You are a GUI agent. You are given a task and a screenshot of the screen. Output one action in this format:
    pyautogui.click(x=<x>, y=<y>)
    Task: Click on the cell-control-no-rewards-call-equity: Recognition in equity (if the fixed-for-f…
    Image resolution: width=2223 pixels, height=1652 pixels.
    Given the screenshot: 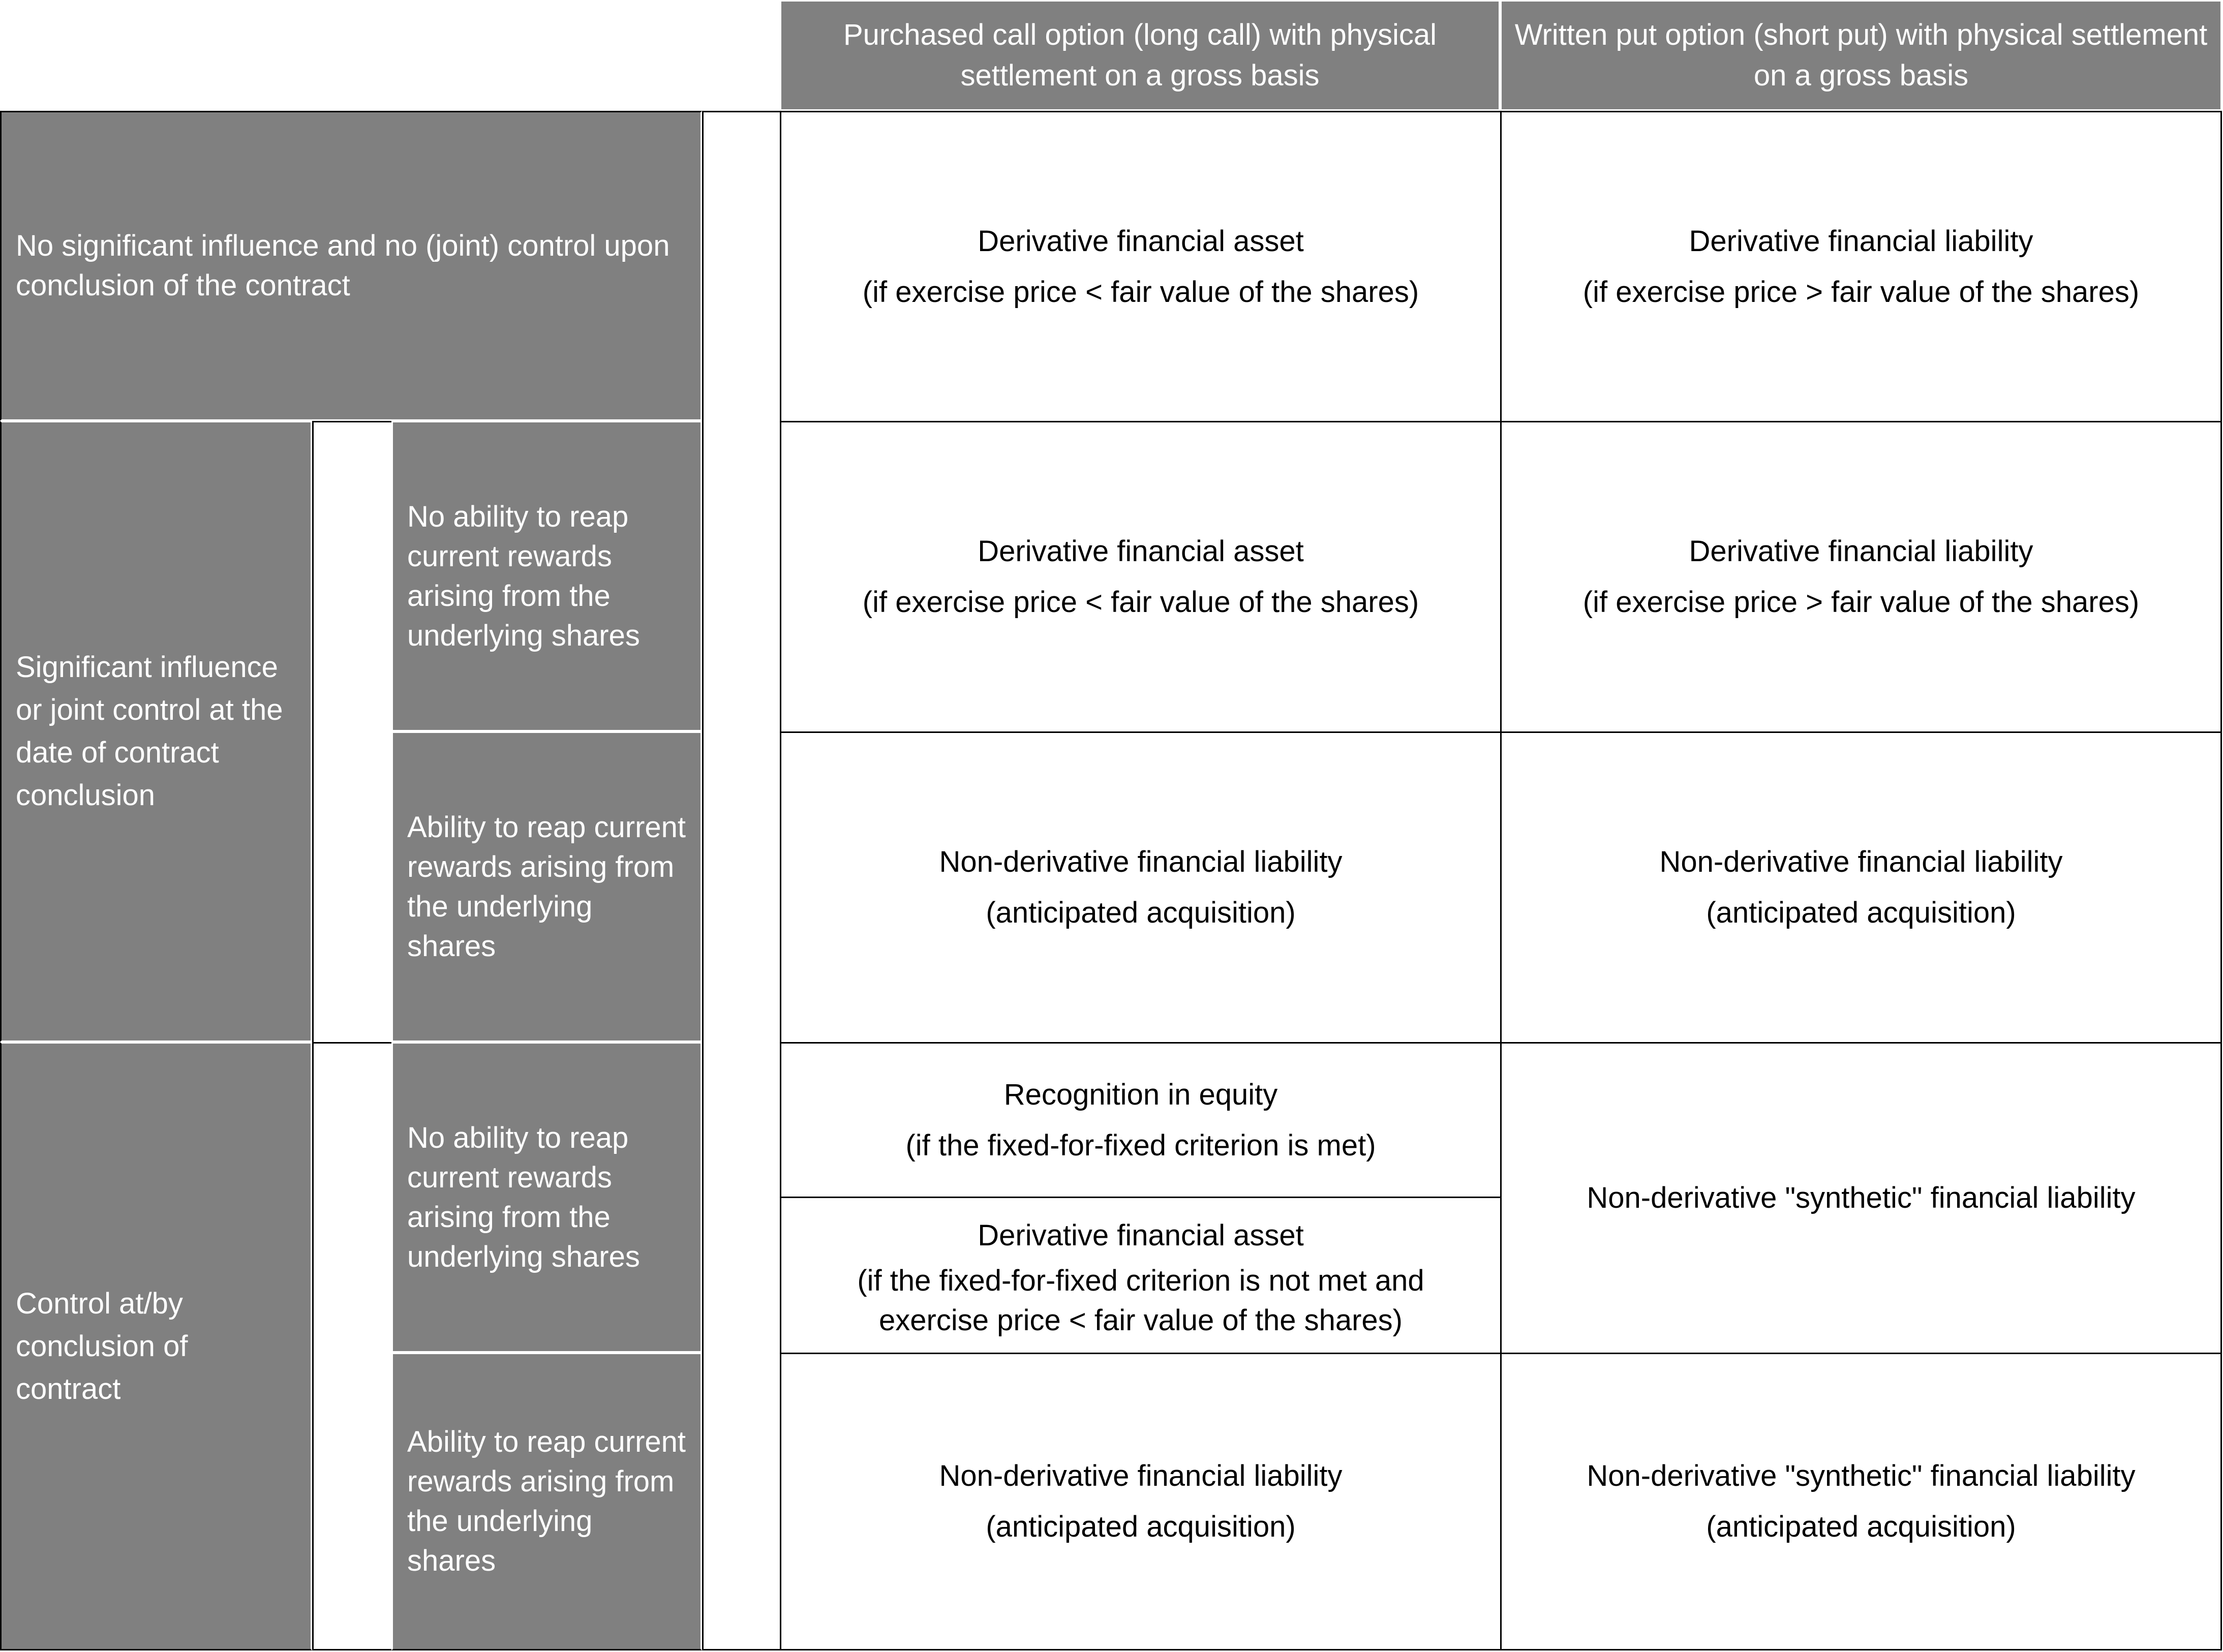 What is the action you would take?
    pyautogui.click(x=1141, y=1120)
    